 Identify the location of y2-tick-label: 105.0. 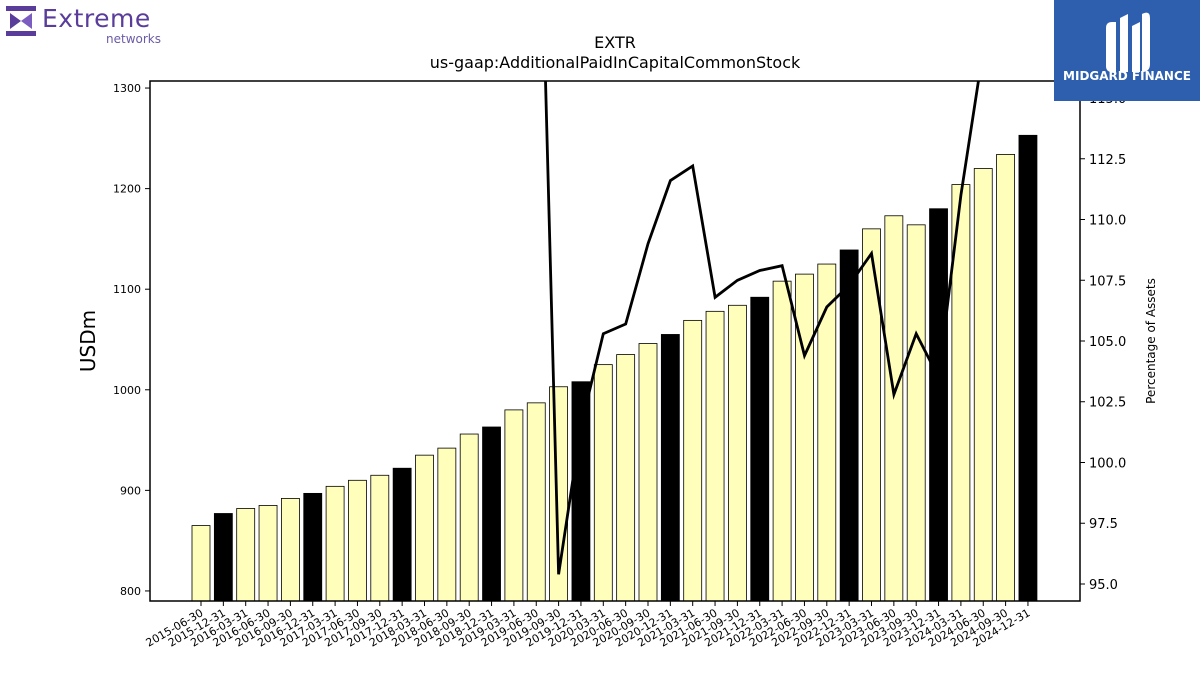
(1107, 342).